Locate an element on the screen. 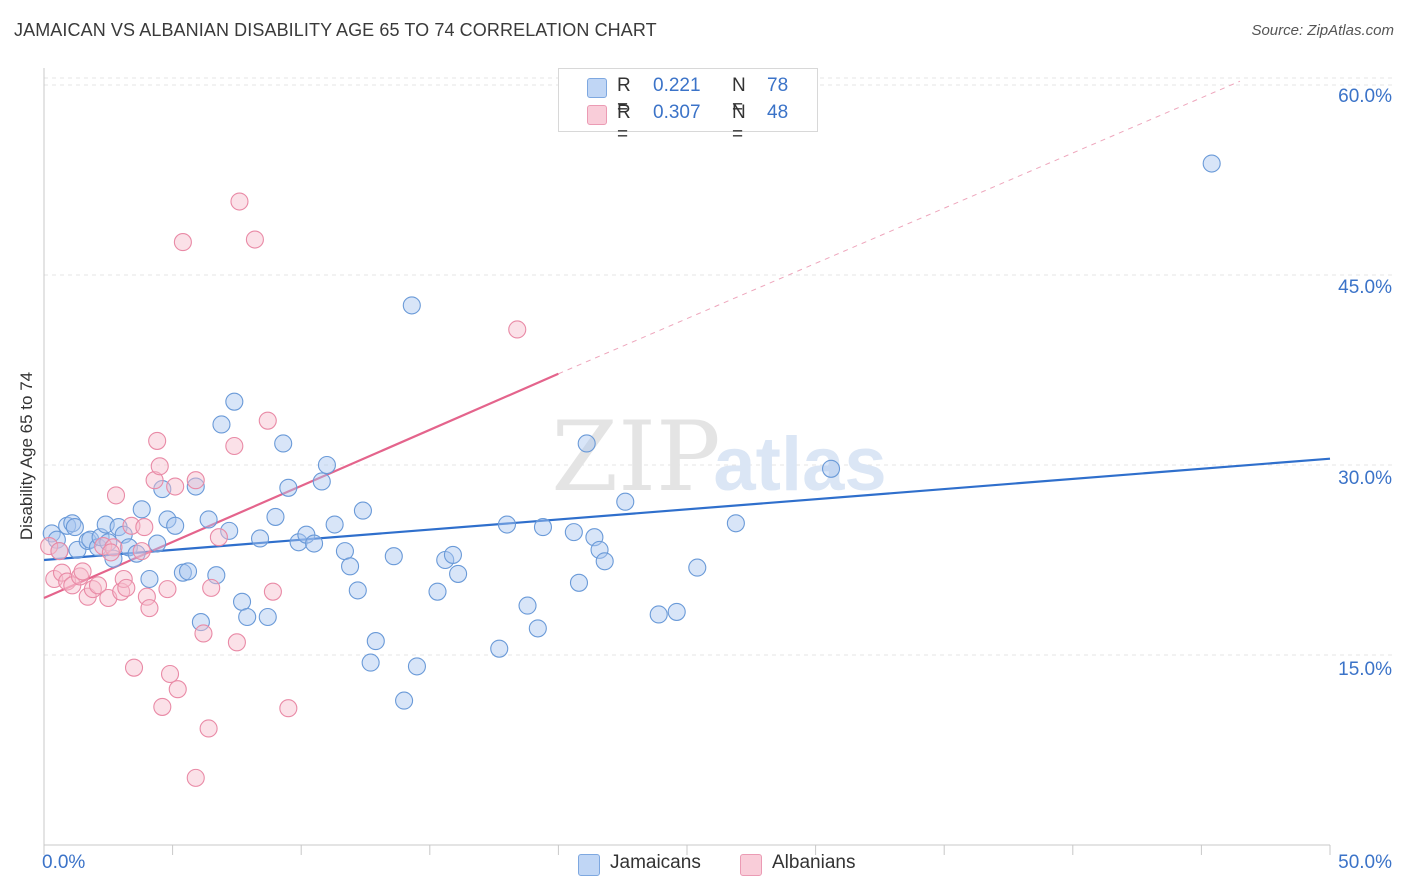 Image resolution: width=1406 pixels, height=892 pixels. legend-swatch-albanians is located at coordinates (597, 115).